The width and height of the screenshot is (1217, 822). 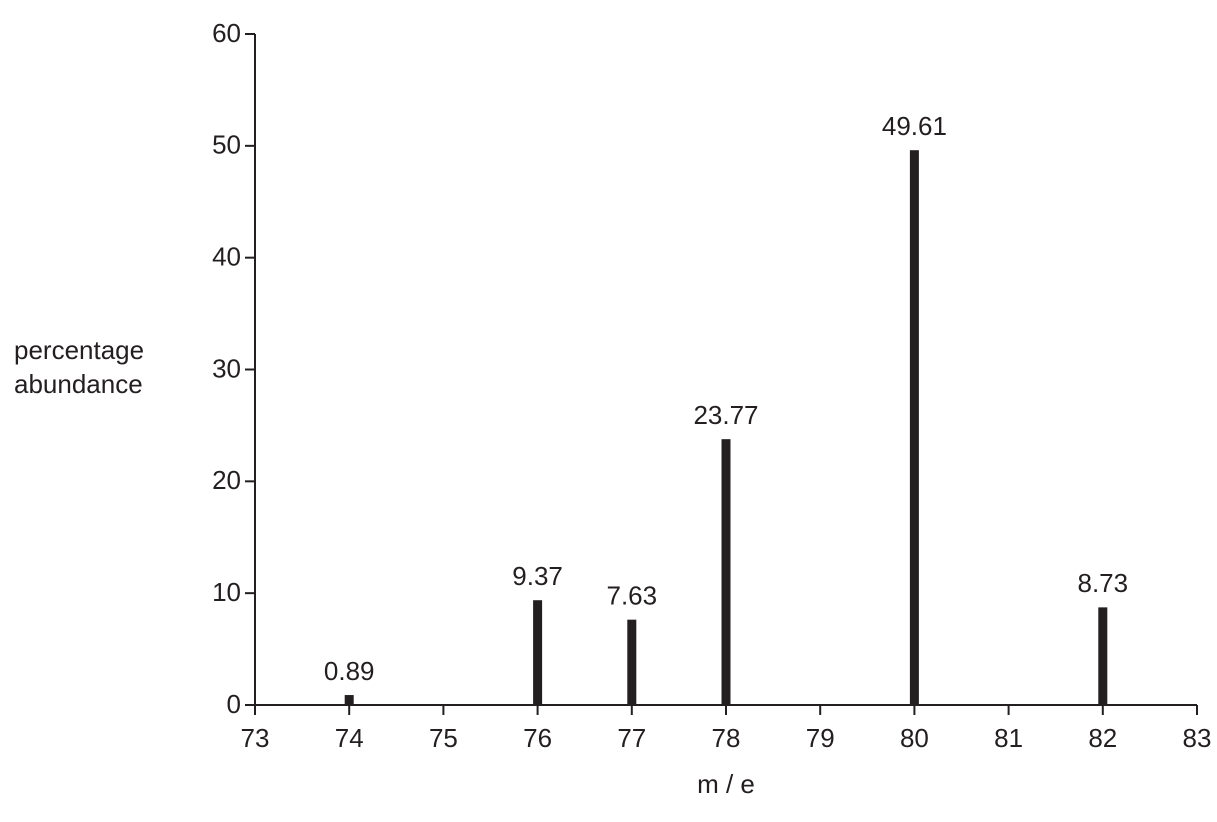 I want to click on x-tick-label: 73, so click(x=255, y=738).